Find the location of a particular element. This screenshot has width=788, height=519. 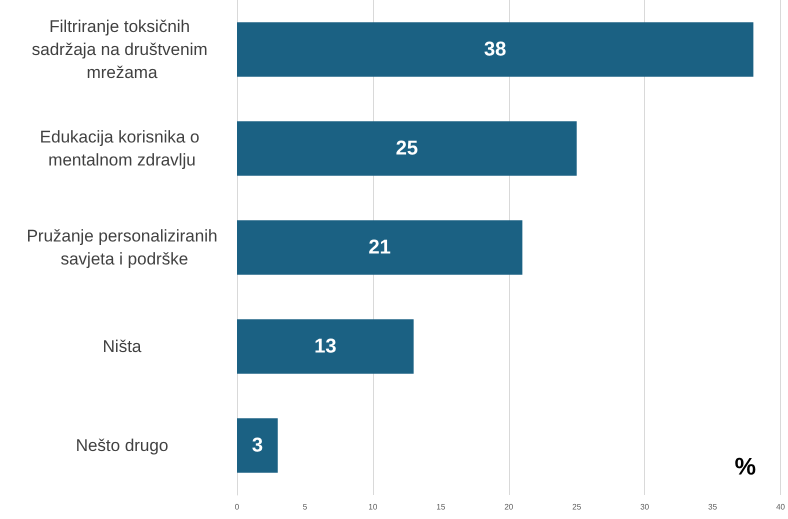

data-label: 38 is located at coordinates (495, 49).